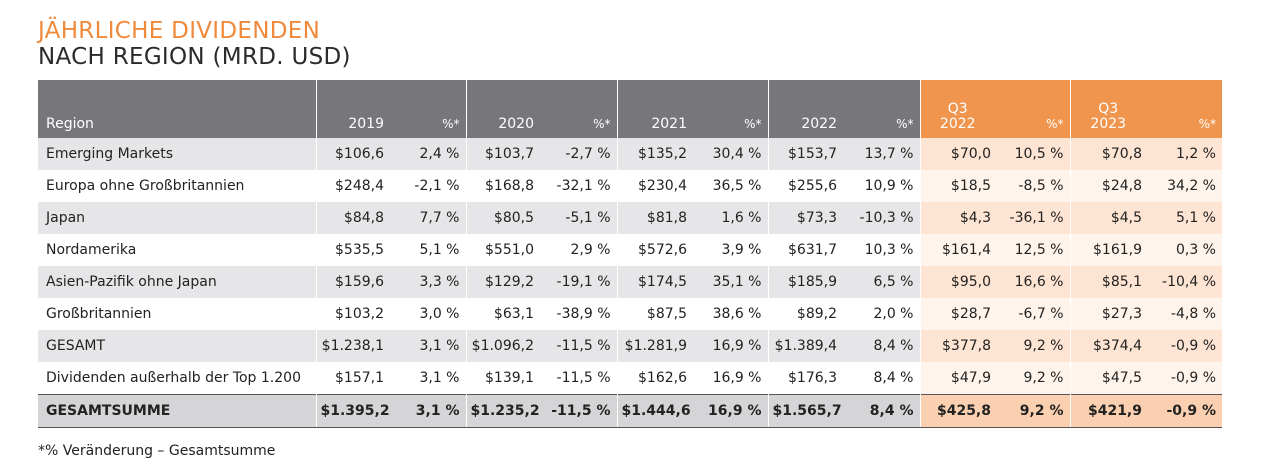 Image resolution: width=1280 pixels, height=465 pixels. Describe the element at coordinates (428, 154) in the screenshot. I see `value-cell: 2,4 %` at that location.